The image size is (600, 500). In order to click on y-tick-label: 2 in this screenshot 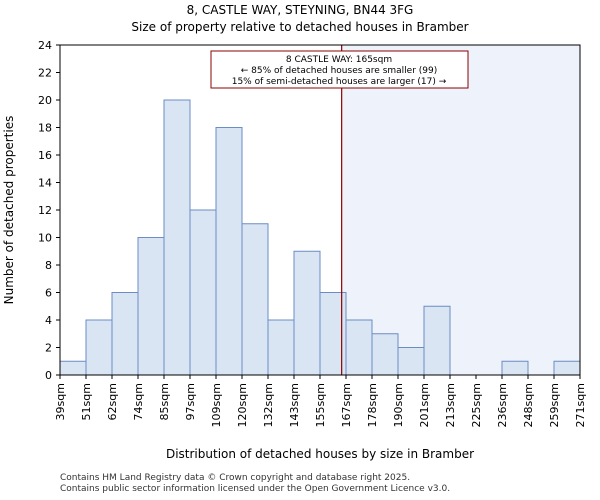, I will do `click(48, 348)`.